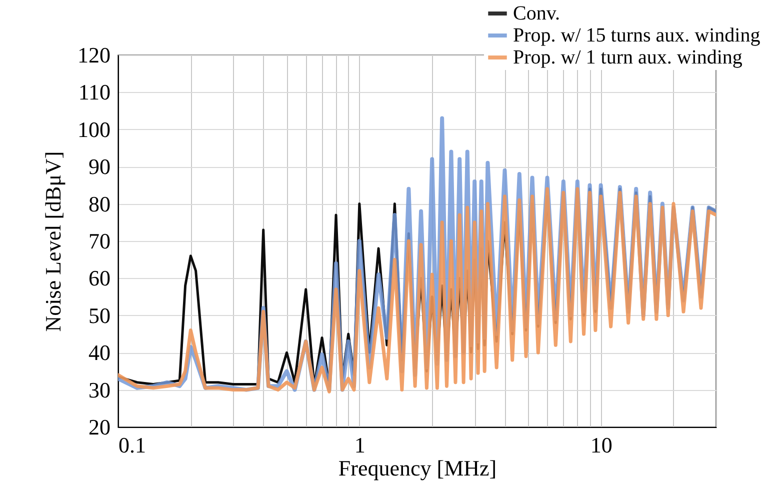 The height and width of the screenshot is (500, 776). I want to click on y-tick-label: 80, so click(99, 203).